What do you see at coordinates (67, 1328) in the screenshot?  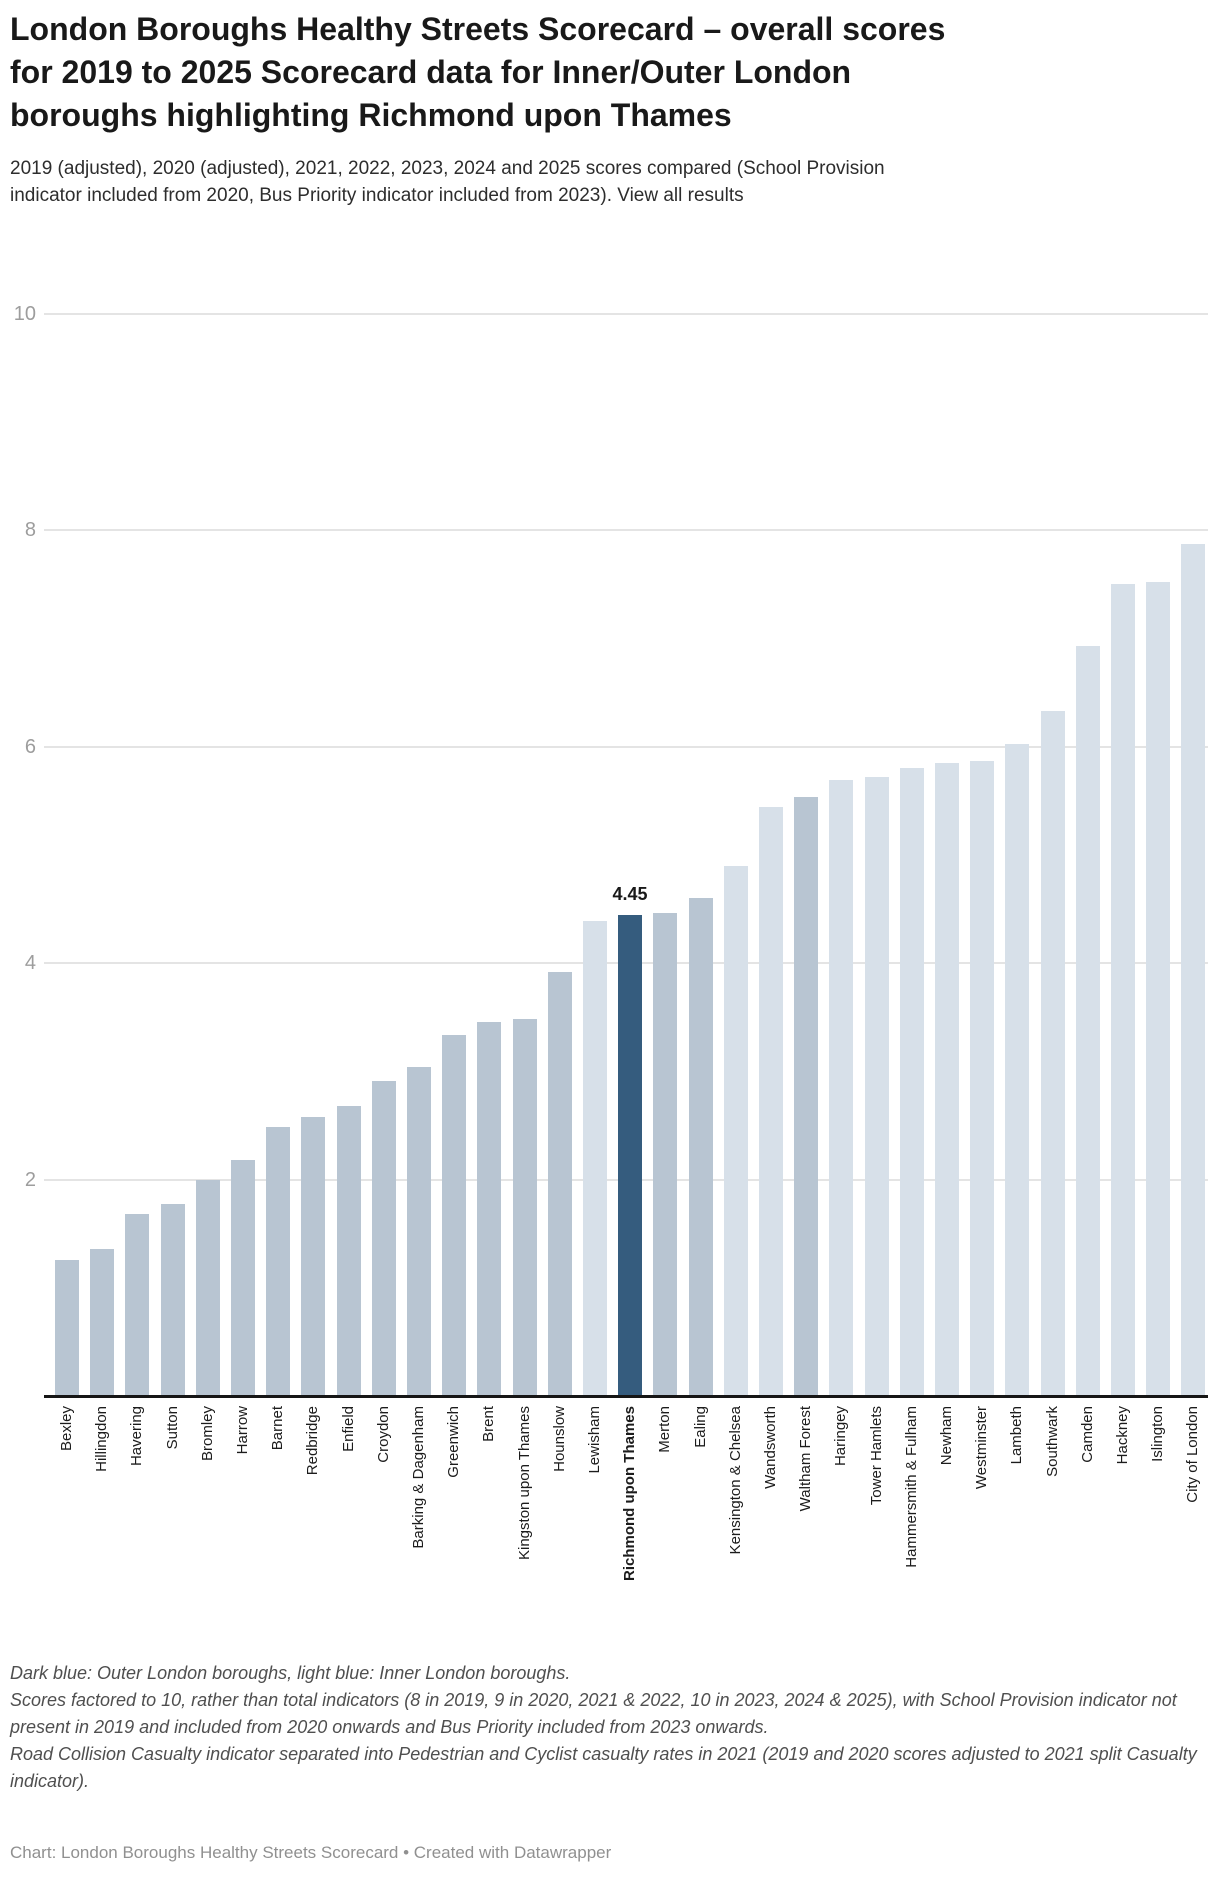 I see `bar-bexley` at bounding box center [67, 1328].